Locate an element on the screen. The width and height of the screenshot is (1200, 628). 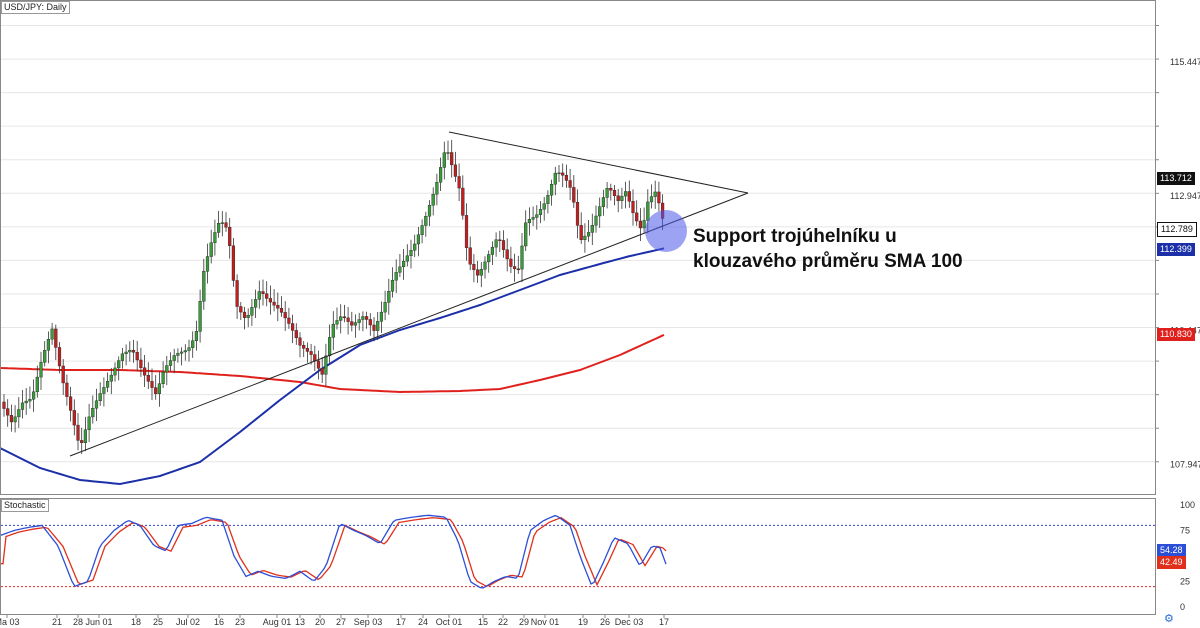
settings-icon: ⚙ is located at coordinates (1169, 619).